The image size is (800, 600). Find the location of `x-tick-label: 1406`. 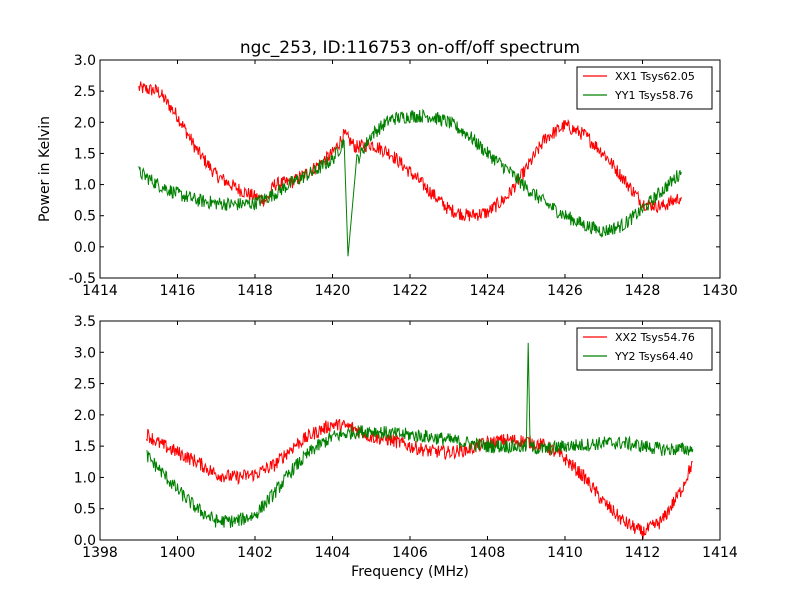

x-tick-label: 1406 is located at coordinates (410, 553).